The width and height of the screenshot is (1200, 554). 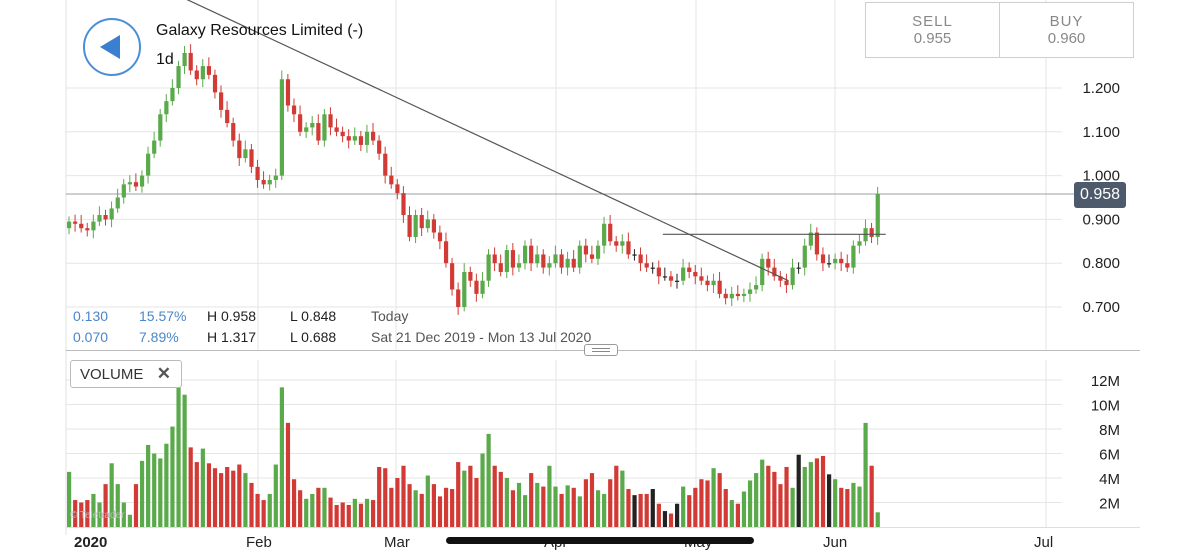 What do you see at coordinates (1101, 132) in the screenshot?
I see `price-tick-label: 1.100` at bounding box center [1101, 132].